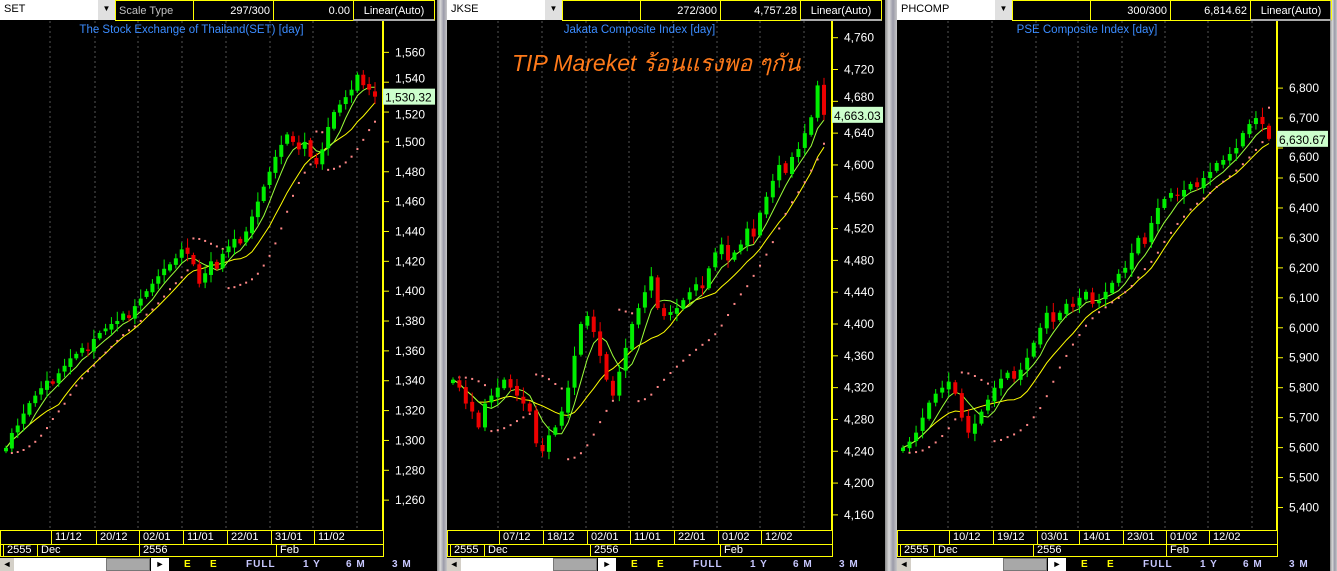  What do you see at coordinates (639, 30) in the screenshot?
I see `chart-title: Jakata Composite Index [day]` at bounding box center [639, 30].